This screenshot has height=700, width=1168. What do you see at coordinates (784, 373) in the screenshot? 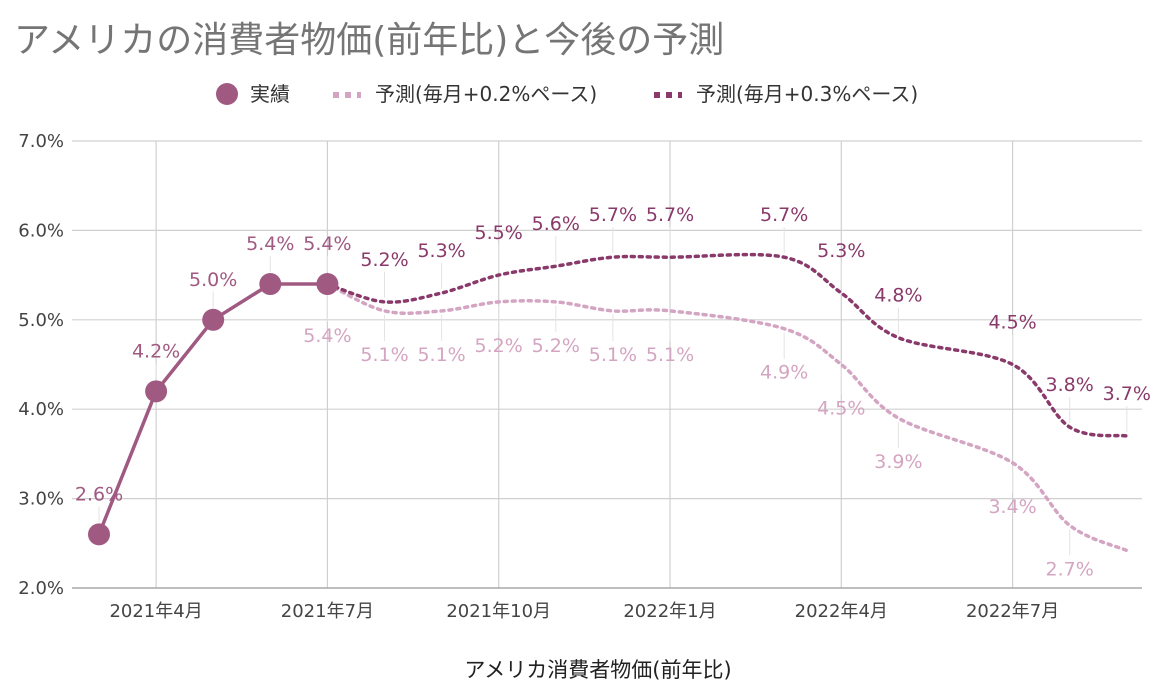
I see `data-label-forecast-02: 4.9%` at bounding box center [784, 373].